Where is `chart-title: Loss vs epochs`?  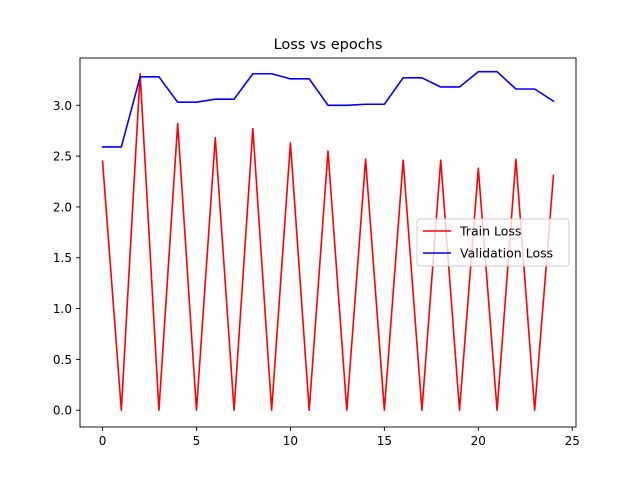 chart-title: Loss vs epochs is located at coordinates (328, 45).